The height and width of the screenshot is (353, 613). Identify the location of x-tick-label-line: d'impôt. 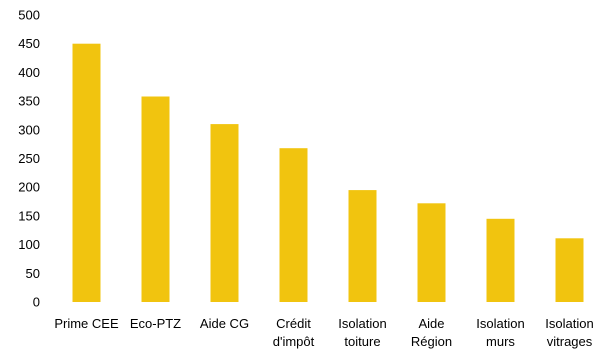
(294, 341).